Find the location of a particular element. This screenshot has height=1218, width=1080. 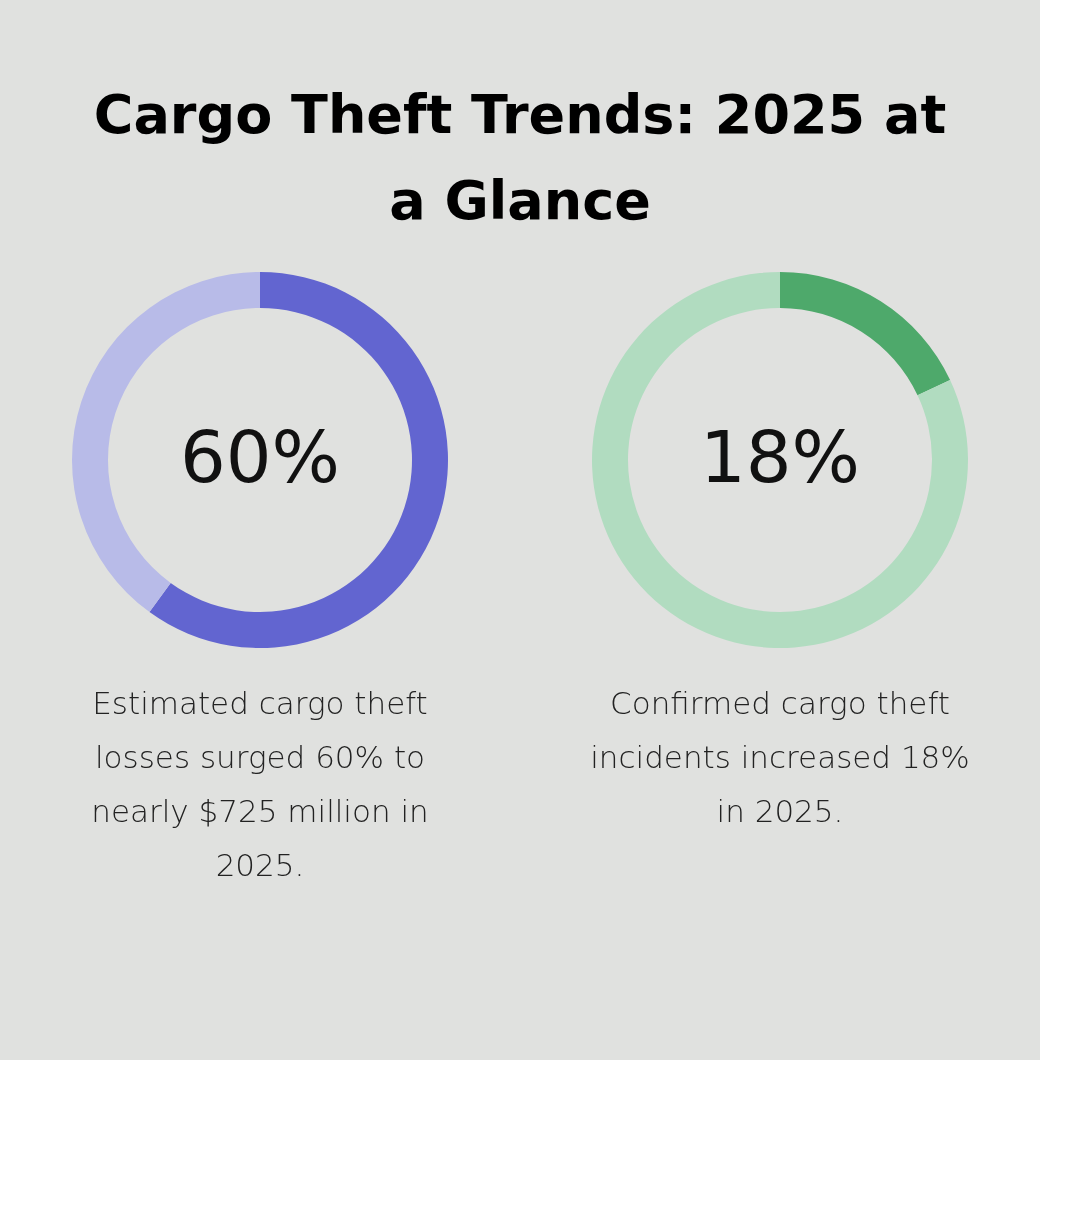

text: Confirmed cargo theft incidents increased 18% in 2025. is located at coordinates (780, 757).